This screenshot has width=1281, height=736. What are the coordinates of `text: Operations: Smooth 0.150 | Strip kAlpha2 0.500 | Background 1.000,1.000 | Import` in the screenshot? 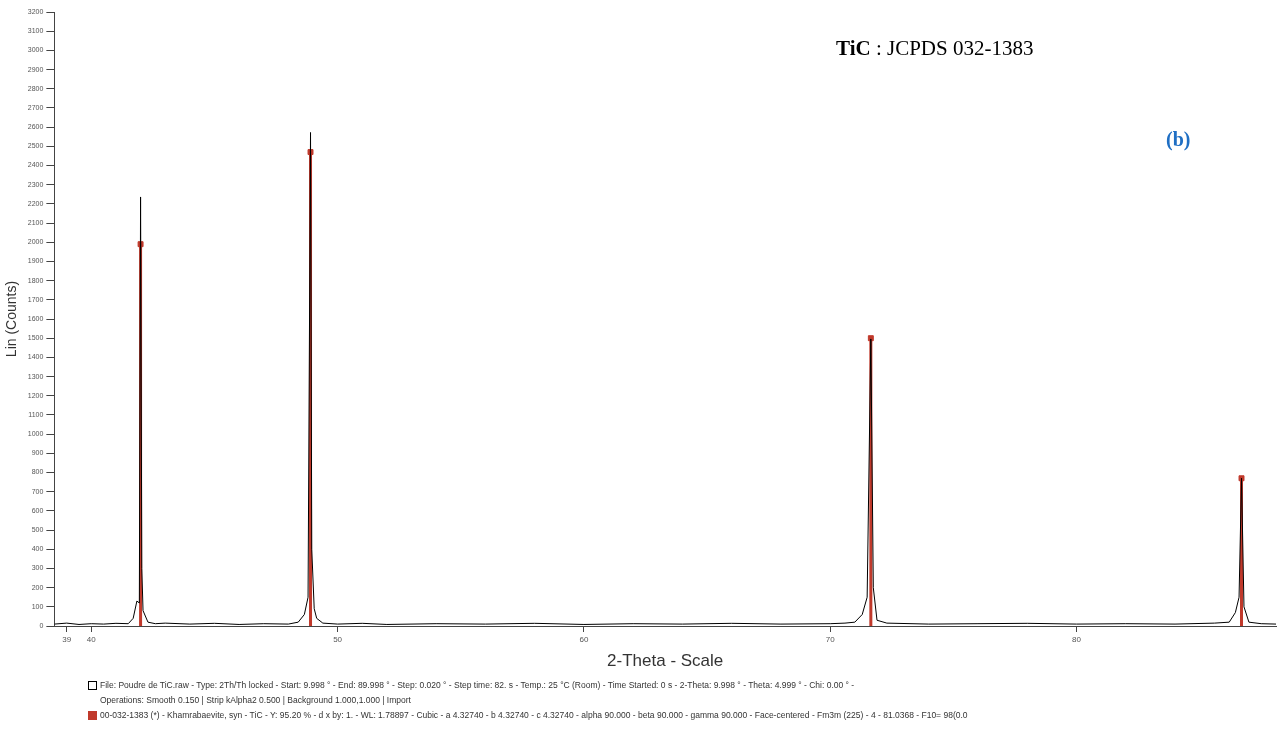 It's located at (255, 700).